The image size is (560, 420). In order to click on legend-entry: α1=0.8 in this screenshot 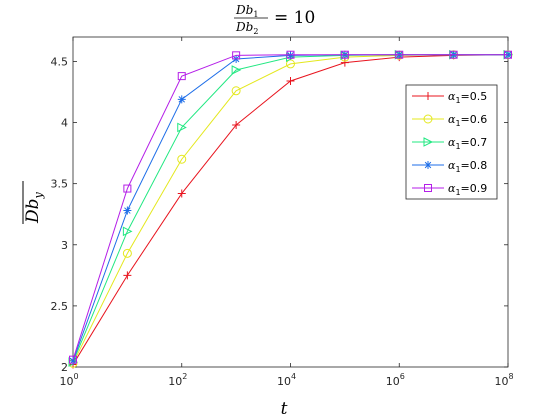, I will do `click(449, 166)`.